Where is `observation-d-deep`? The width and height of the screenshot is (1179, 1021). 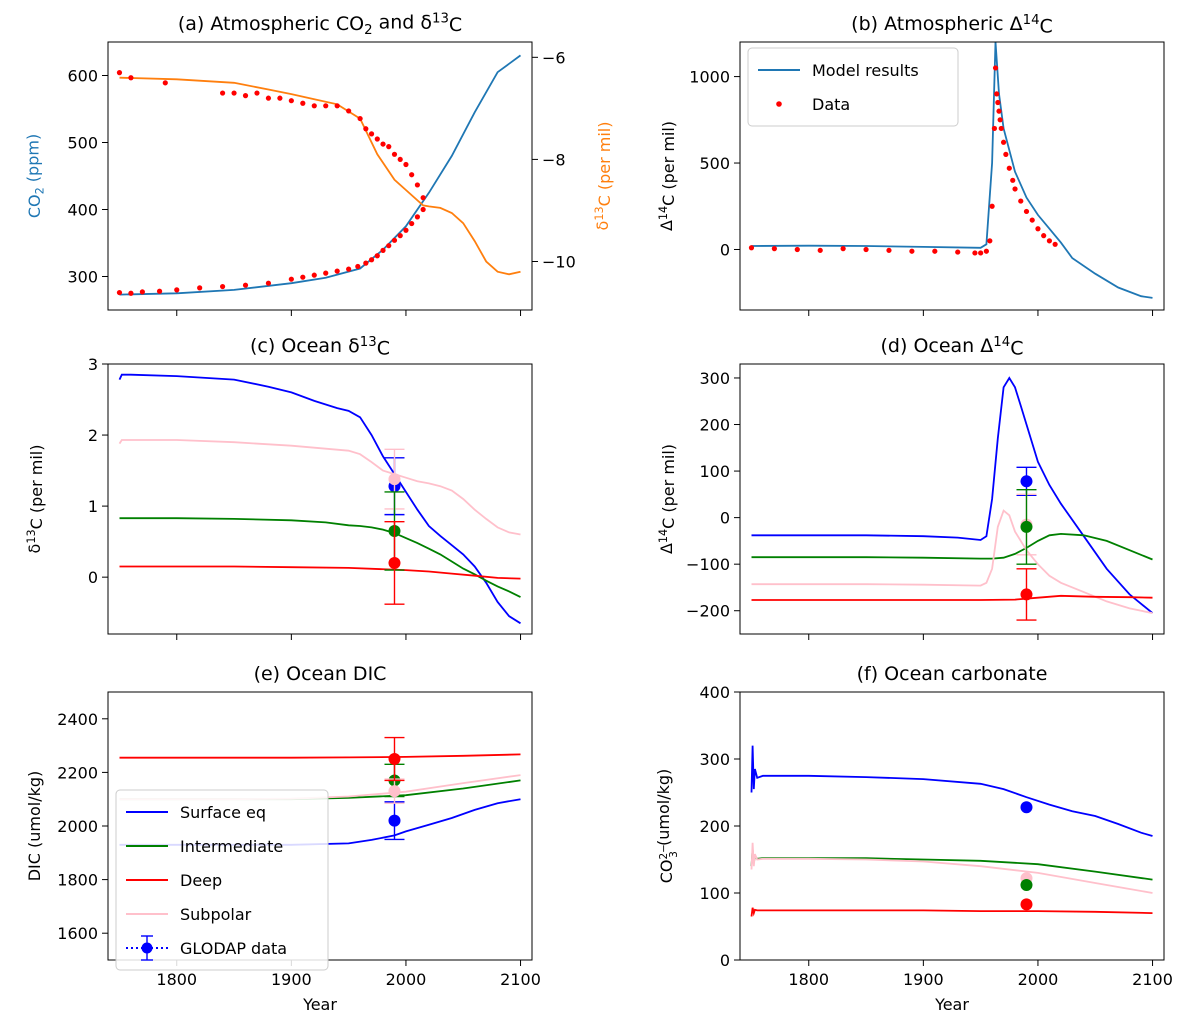
observation-d-deep is located at coordinates (1026, 594).